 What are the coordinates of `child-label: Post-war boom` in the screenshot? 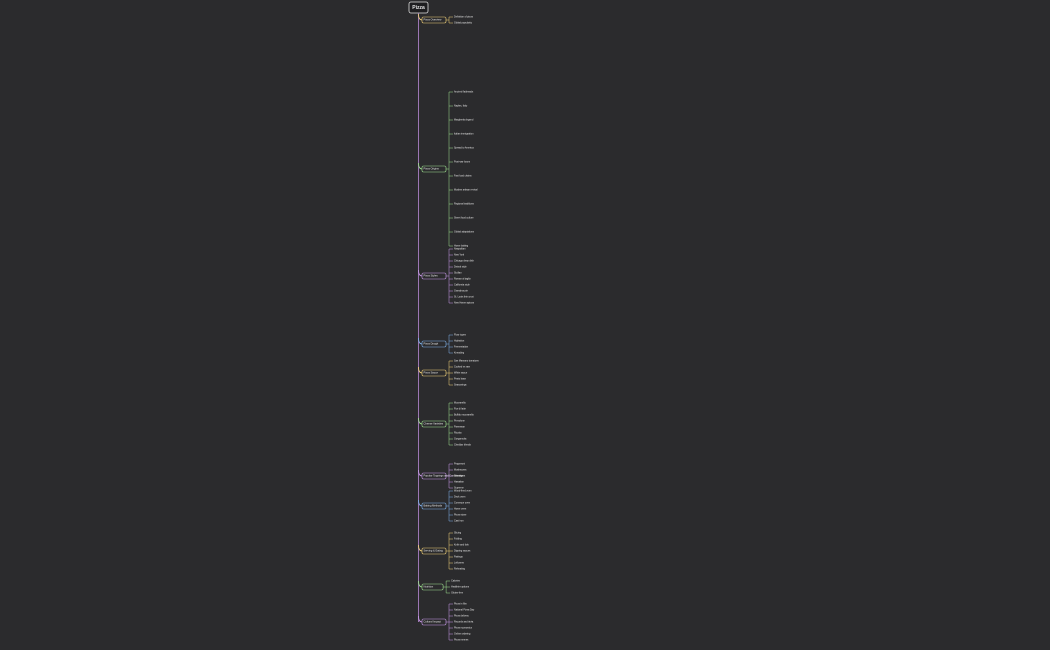 It's located at (462, 162).